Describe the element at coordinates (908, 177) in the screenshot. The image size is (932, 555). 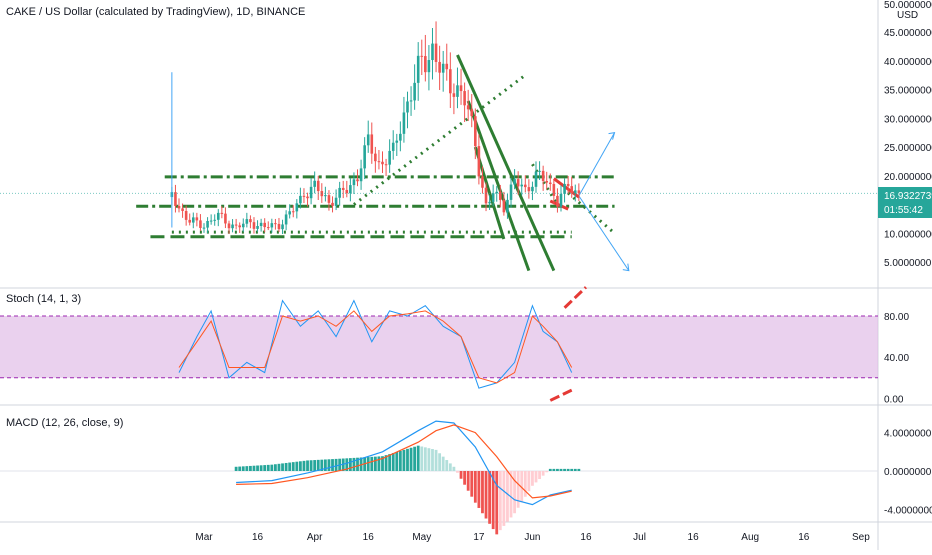
I see `price-tick-label: 20.0000000` at that location.